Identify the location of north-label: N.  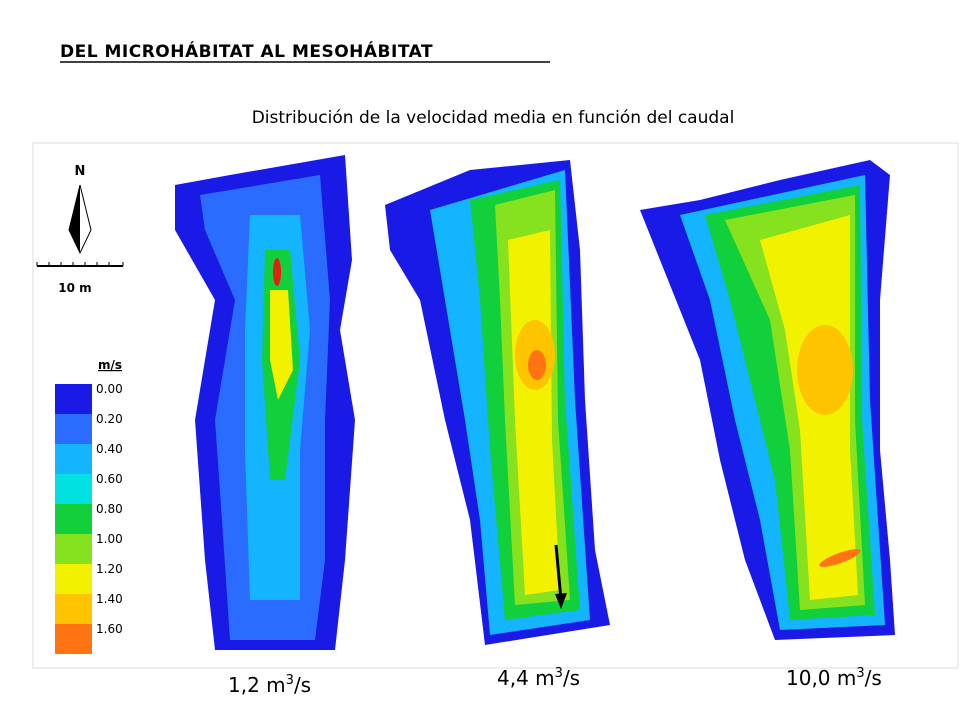
(80, 171).